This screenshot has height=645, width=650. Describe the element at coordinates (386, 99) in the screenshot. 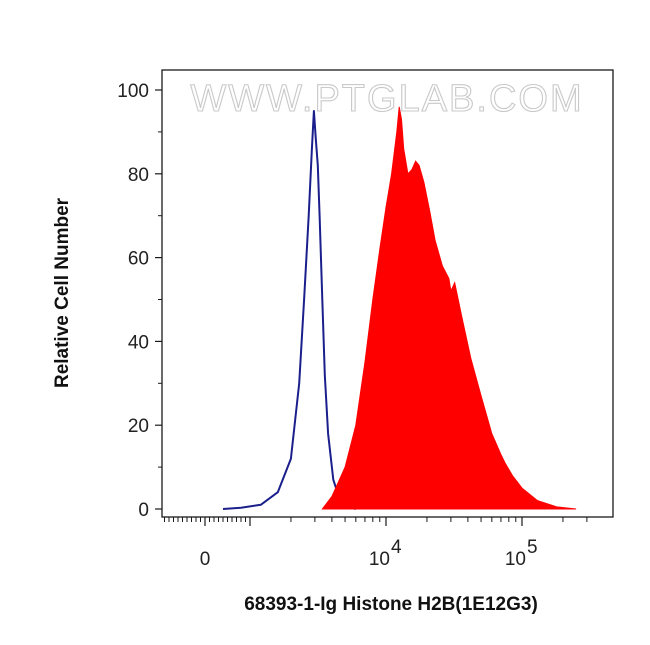

I see `watermark-text: WWW.PTGLAB.COM` at that location.